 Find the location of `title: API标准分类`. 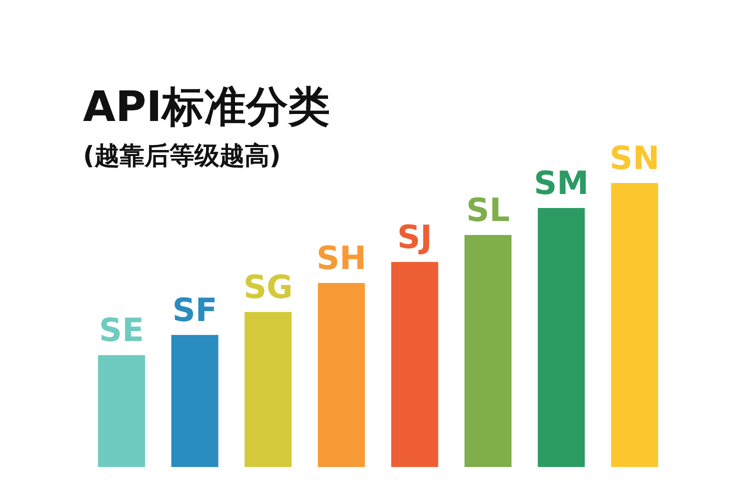

title: API标准分类 is located at coordinates (206, 106).